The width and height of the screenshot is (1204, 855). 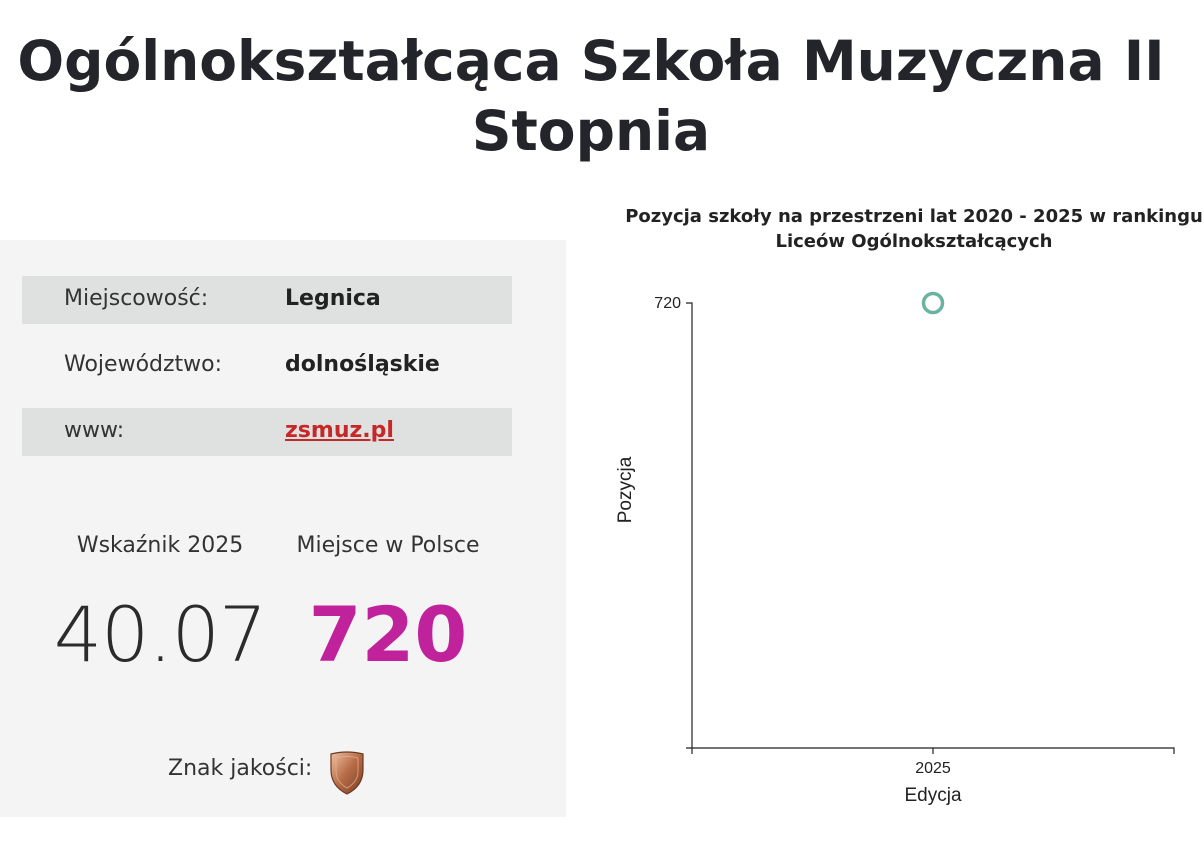 I want to click on rank-label: Miejsce w Polsce, so click(x=388, y=545).